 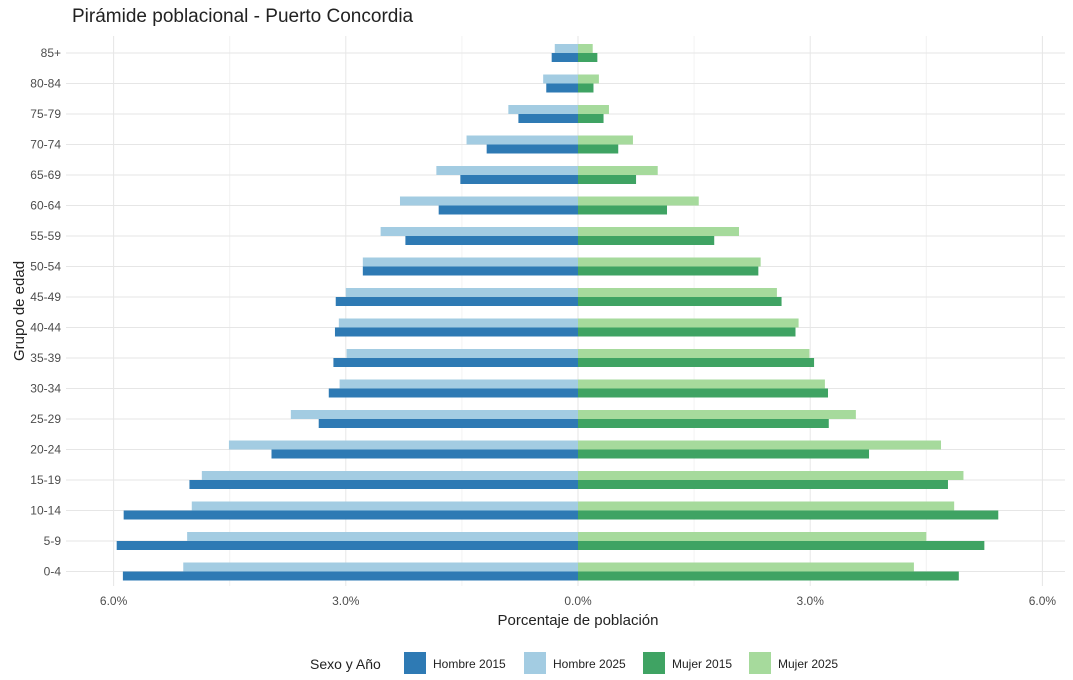 What do you see at coordinates (45, 114) in the screenshot?
I see `y-tick-label: 75-79` at bounding box center [45, 114].